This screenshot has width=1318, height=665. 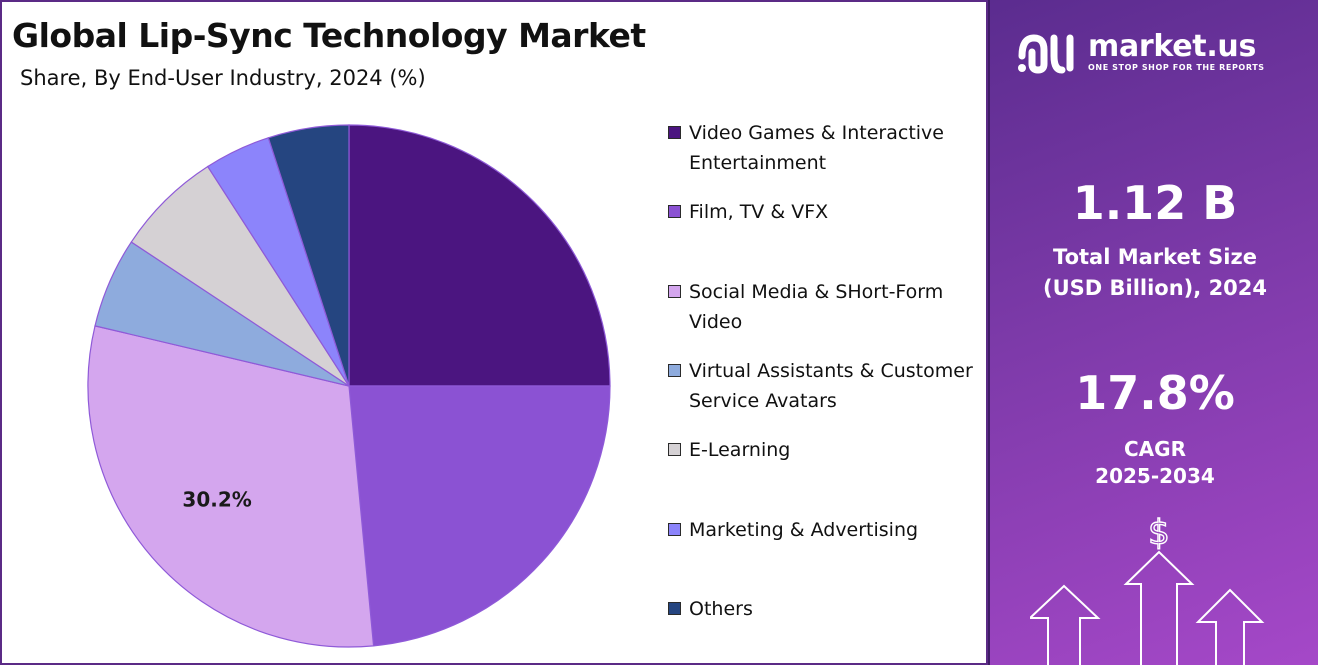 I want to click on dollar-icon: $, so click(x=1159, y=533).